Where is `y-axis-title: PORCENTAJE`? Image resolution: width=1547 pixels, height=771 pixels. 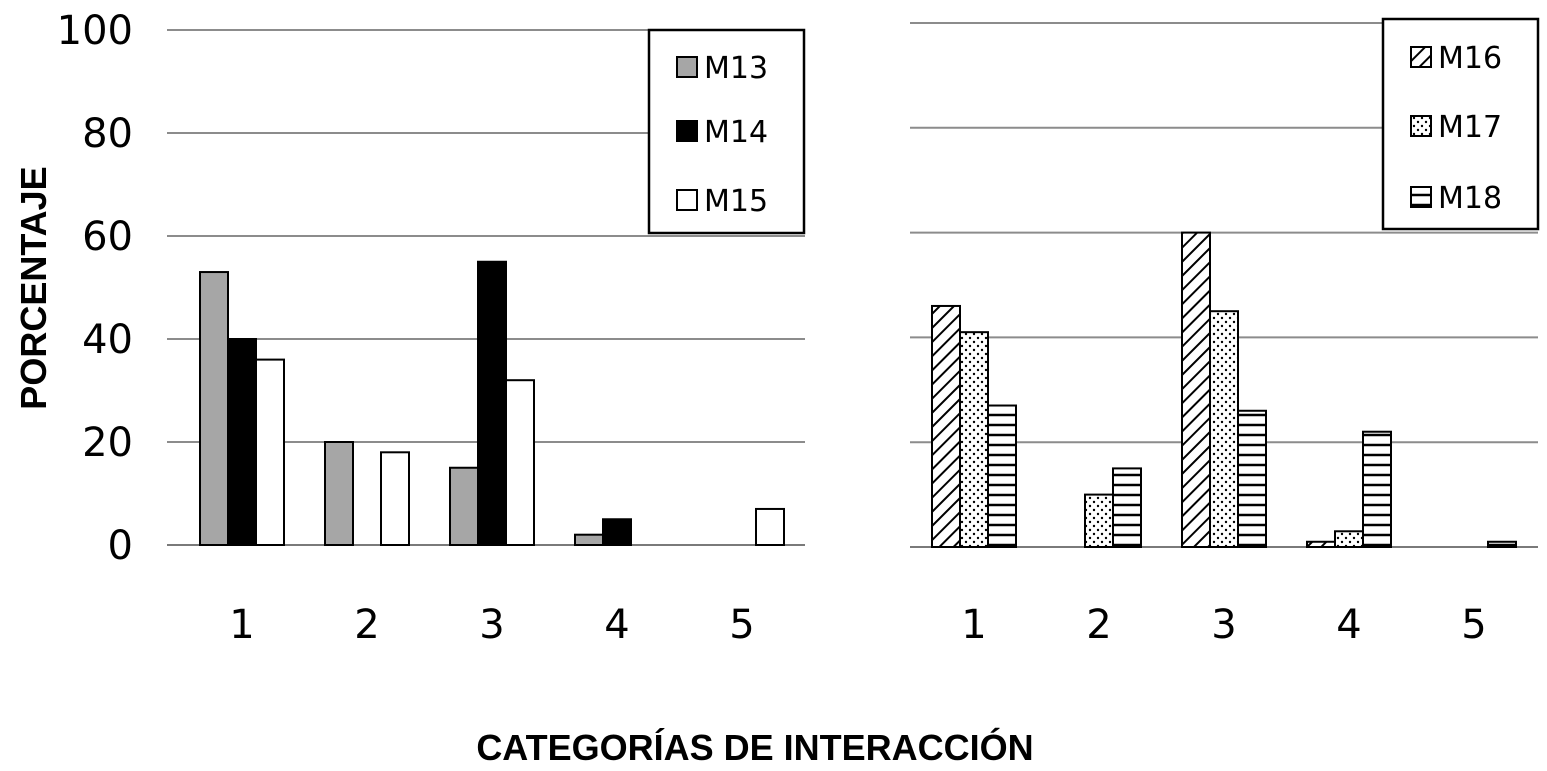
y-axis-title: PORCENTAJE is located at coordinates (33, 287).